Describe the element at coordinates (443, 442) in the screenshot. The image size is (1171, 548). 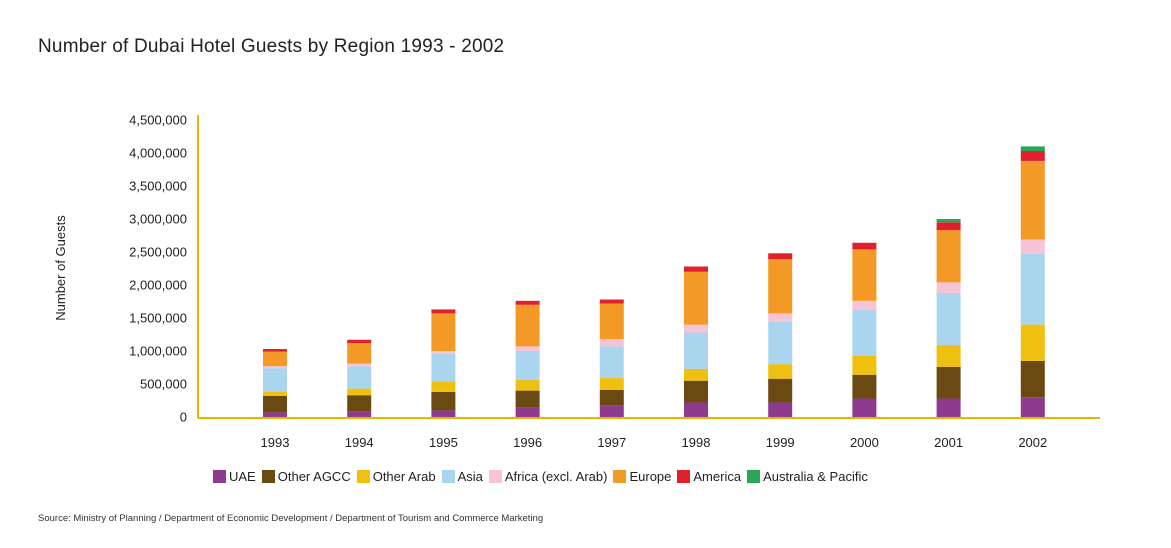
I see `x-tick-label: 1995` at that location.